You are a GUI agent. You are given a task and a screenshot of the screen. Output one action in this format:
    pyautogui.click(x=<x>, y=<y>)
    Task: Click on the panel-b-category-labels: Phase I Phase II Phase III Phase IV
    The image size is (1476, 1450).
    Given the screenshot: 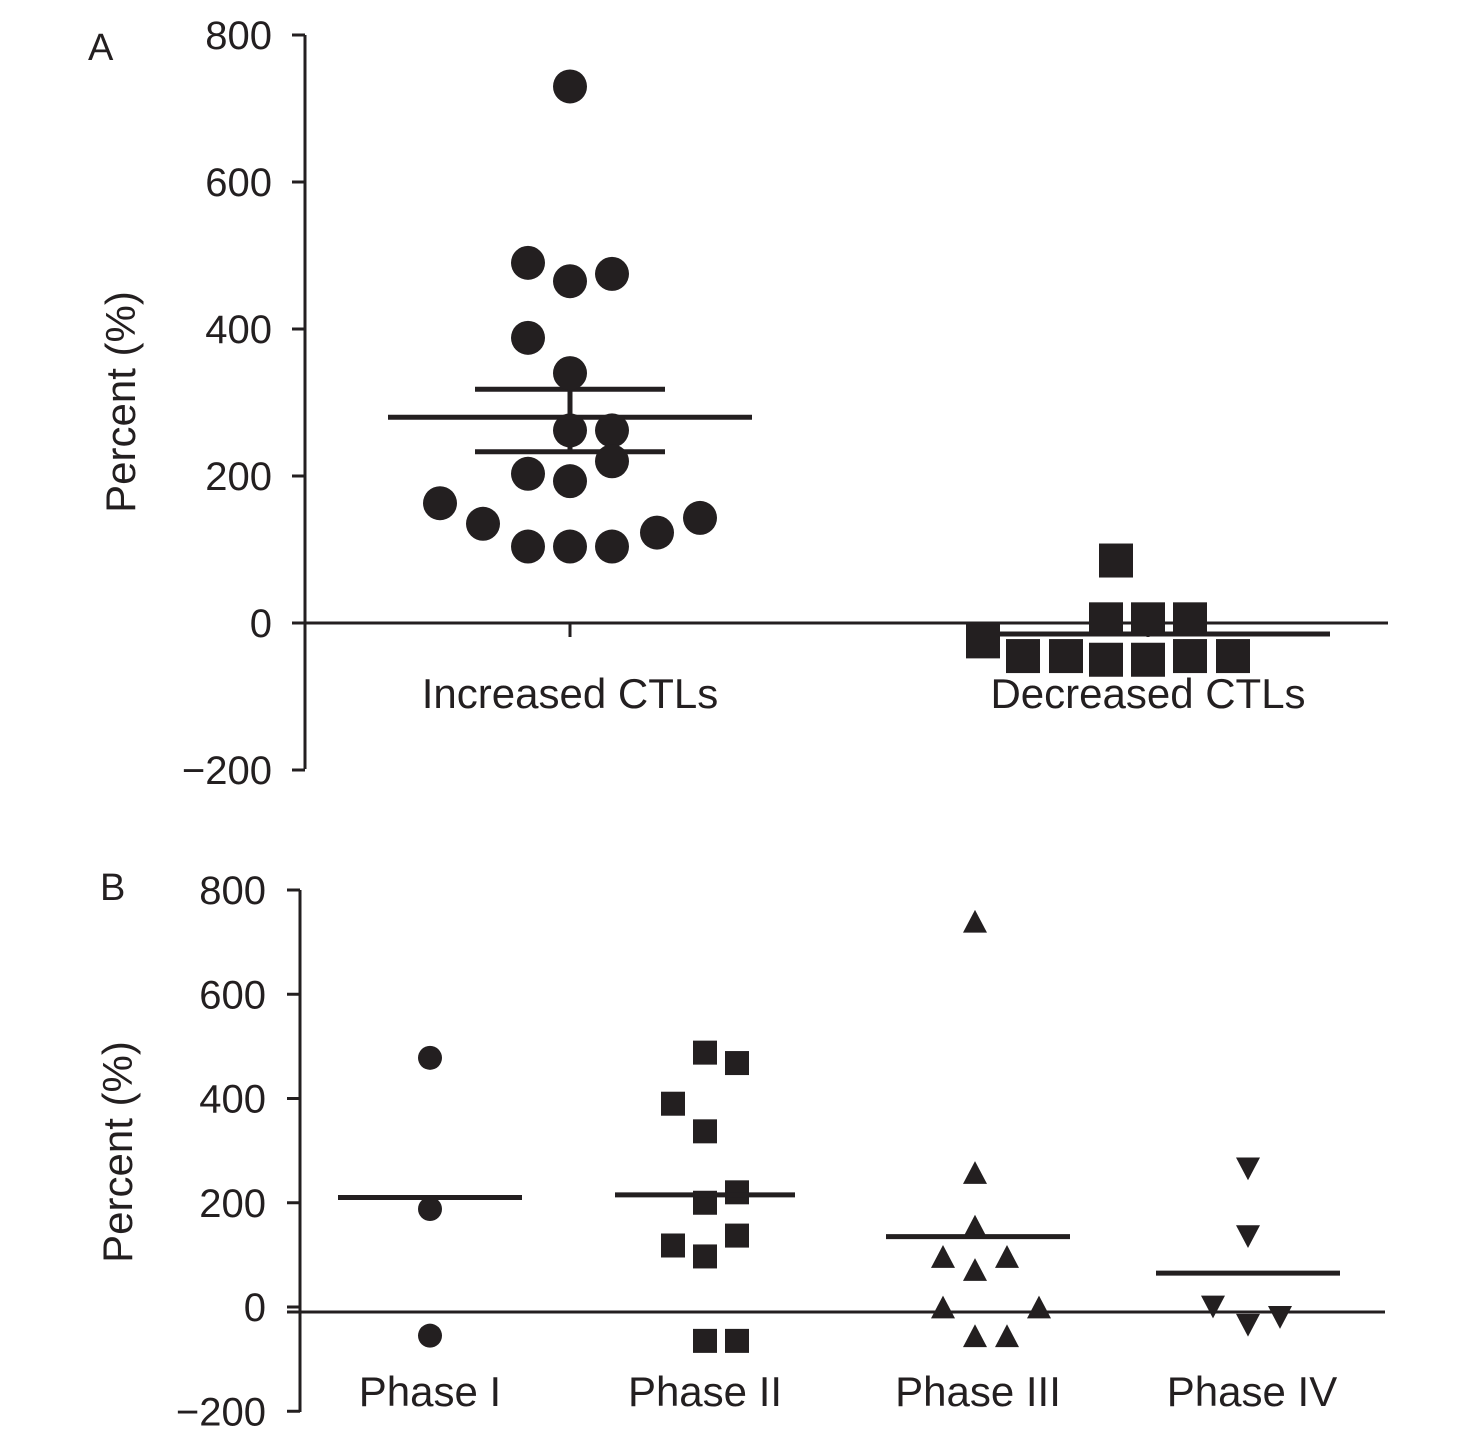 What is the action you would take?
    pyautogui.click(x=848, y=1391)
    